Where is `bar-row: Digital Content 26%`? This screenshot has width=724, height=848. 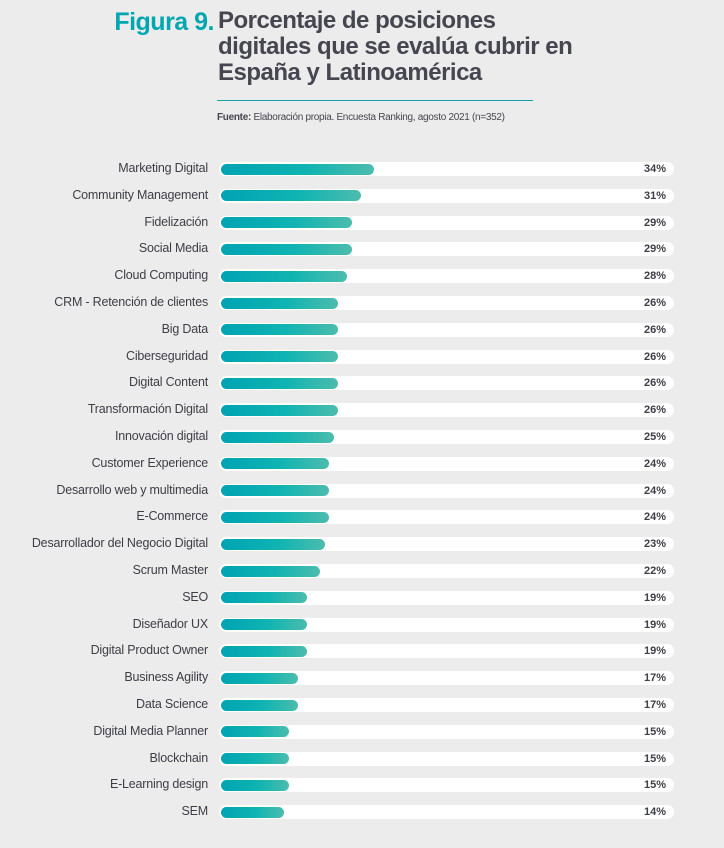
bar-row: Digital Content 26% is located at coordinates (362, 383).